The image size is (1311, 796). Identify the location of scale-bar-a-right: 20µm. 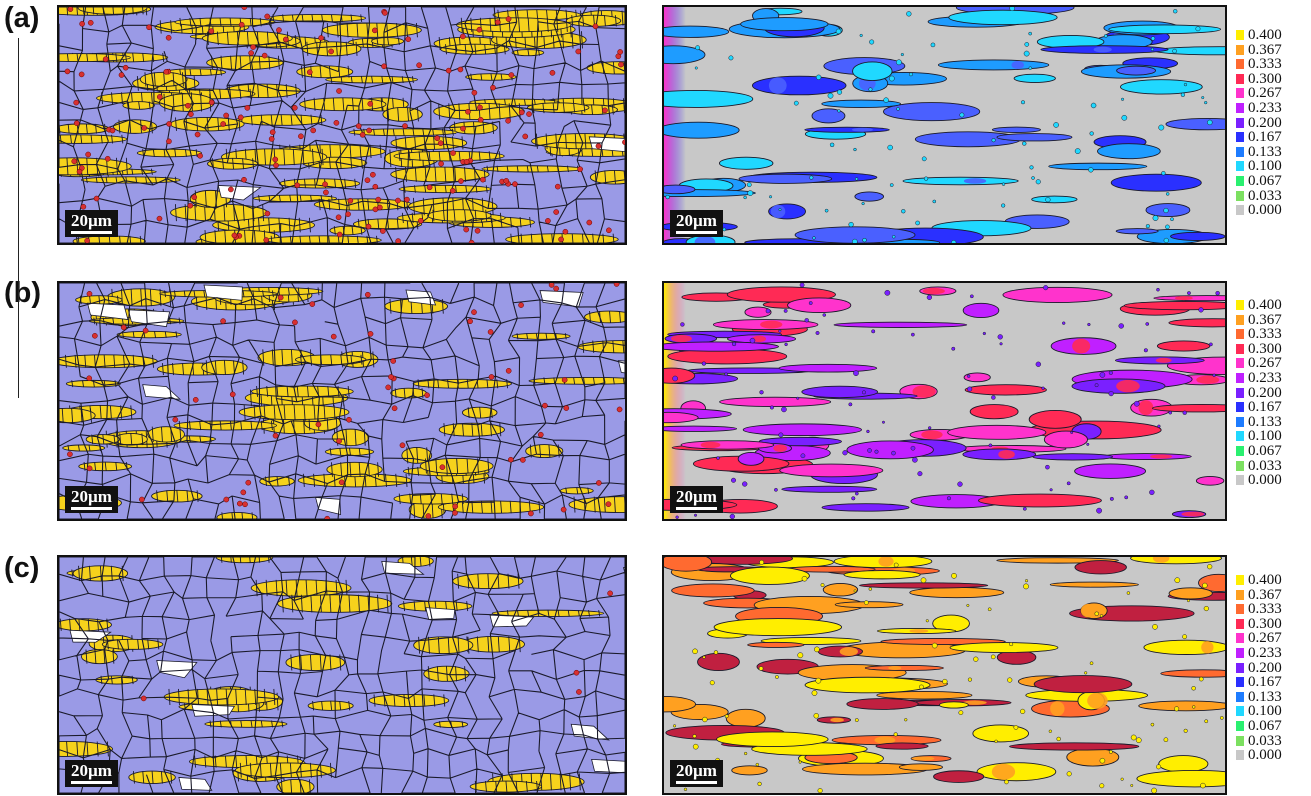
(696, 223).